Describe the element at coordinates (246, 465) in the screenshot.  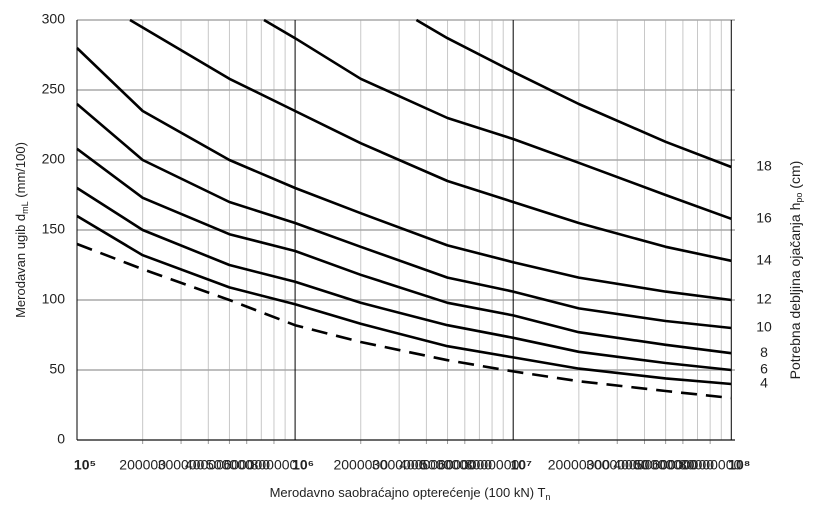
I see `x-tick-label: 600000` at that location.